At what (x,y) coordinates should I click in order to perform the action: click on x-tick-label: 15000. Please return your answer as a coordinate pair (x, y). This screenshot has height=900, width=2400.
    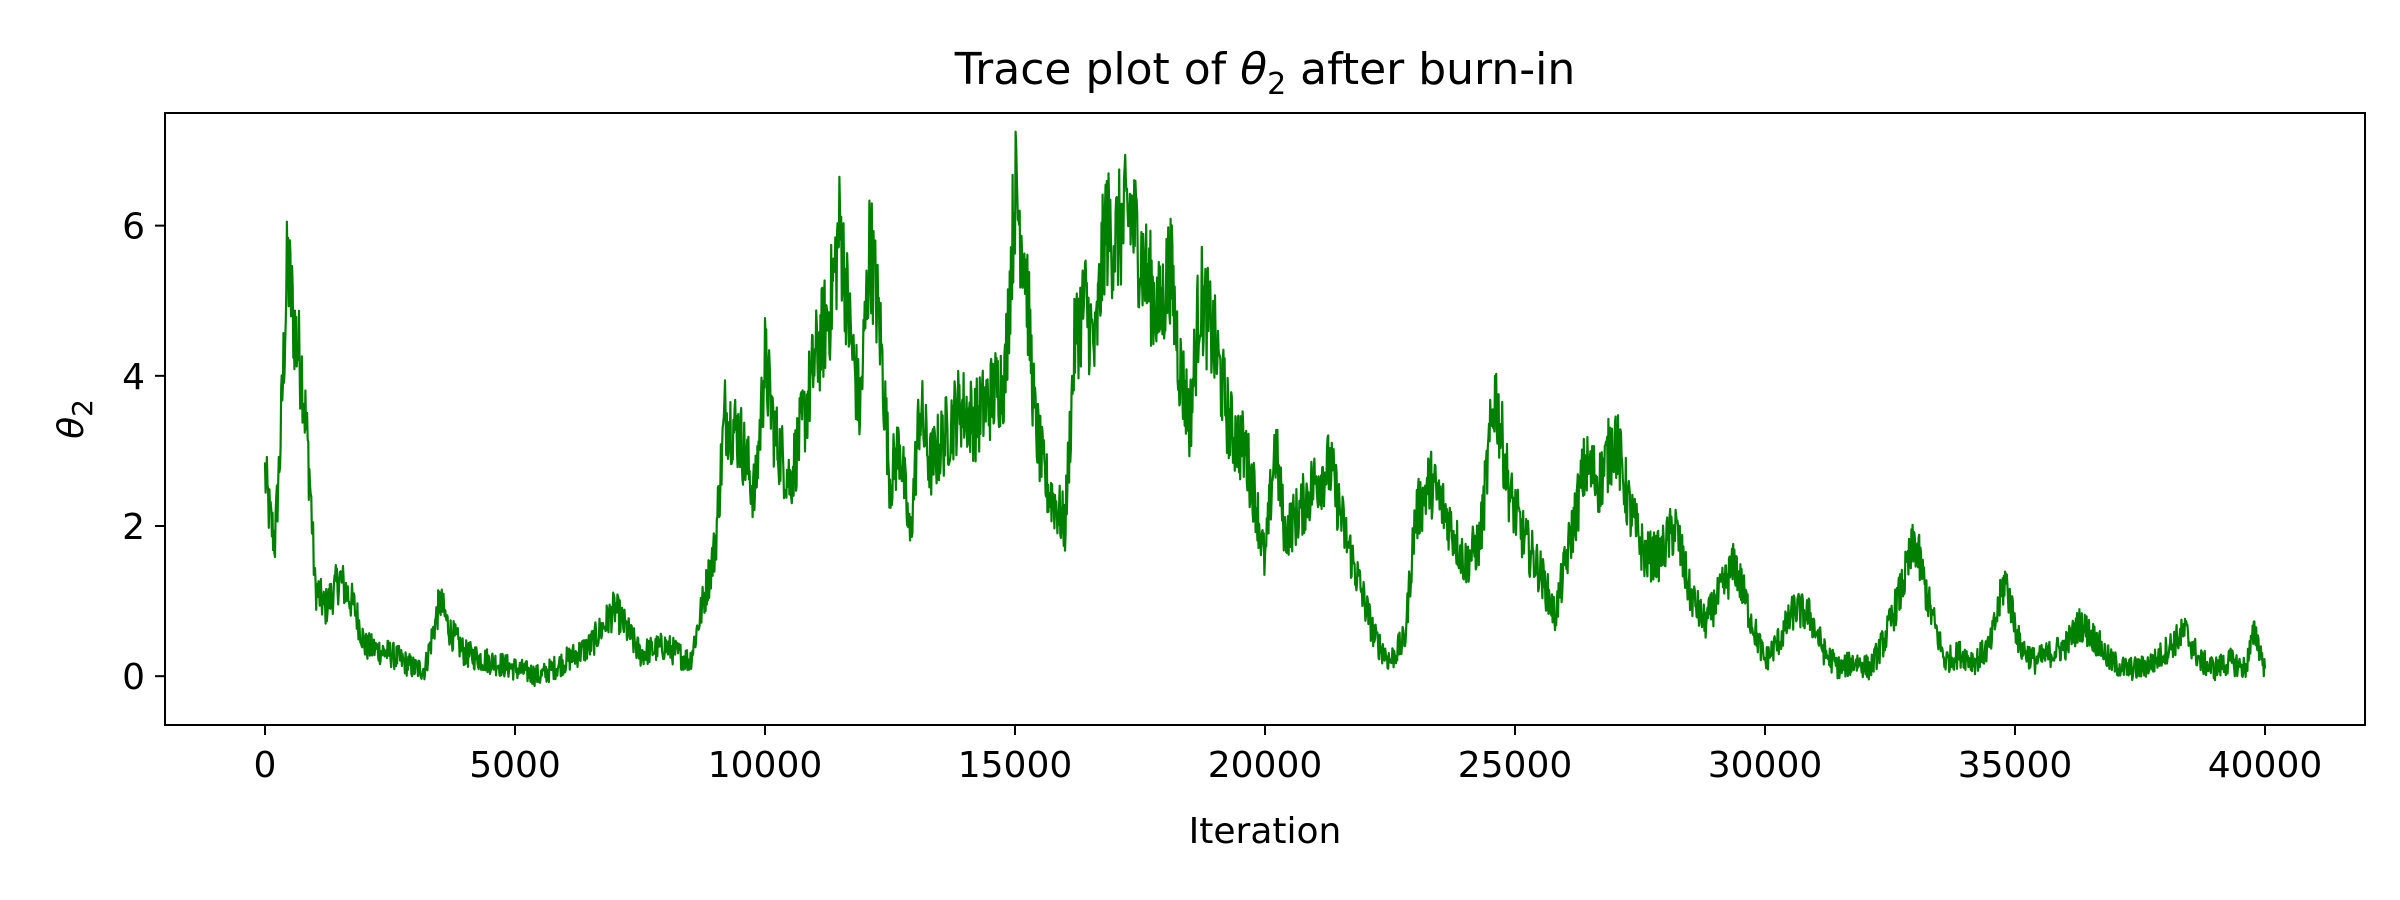
    Looking at the image, I should click on (1015, 765).